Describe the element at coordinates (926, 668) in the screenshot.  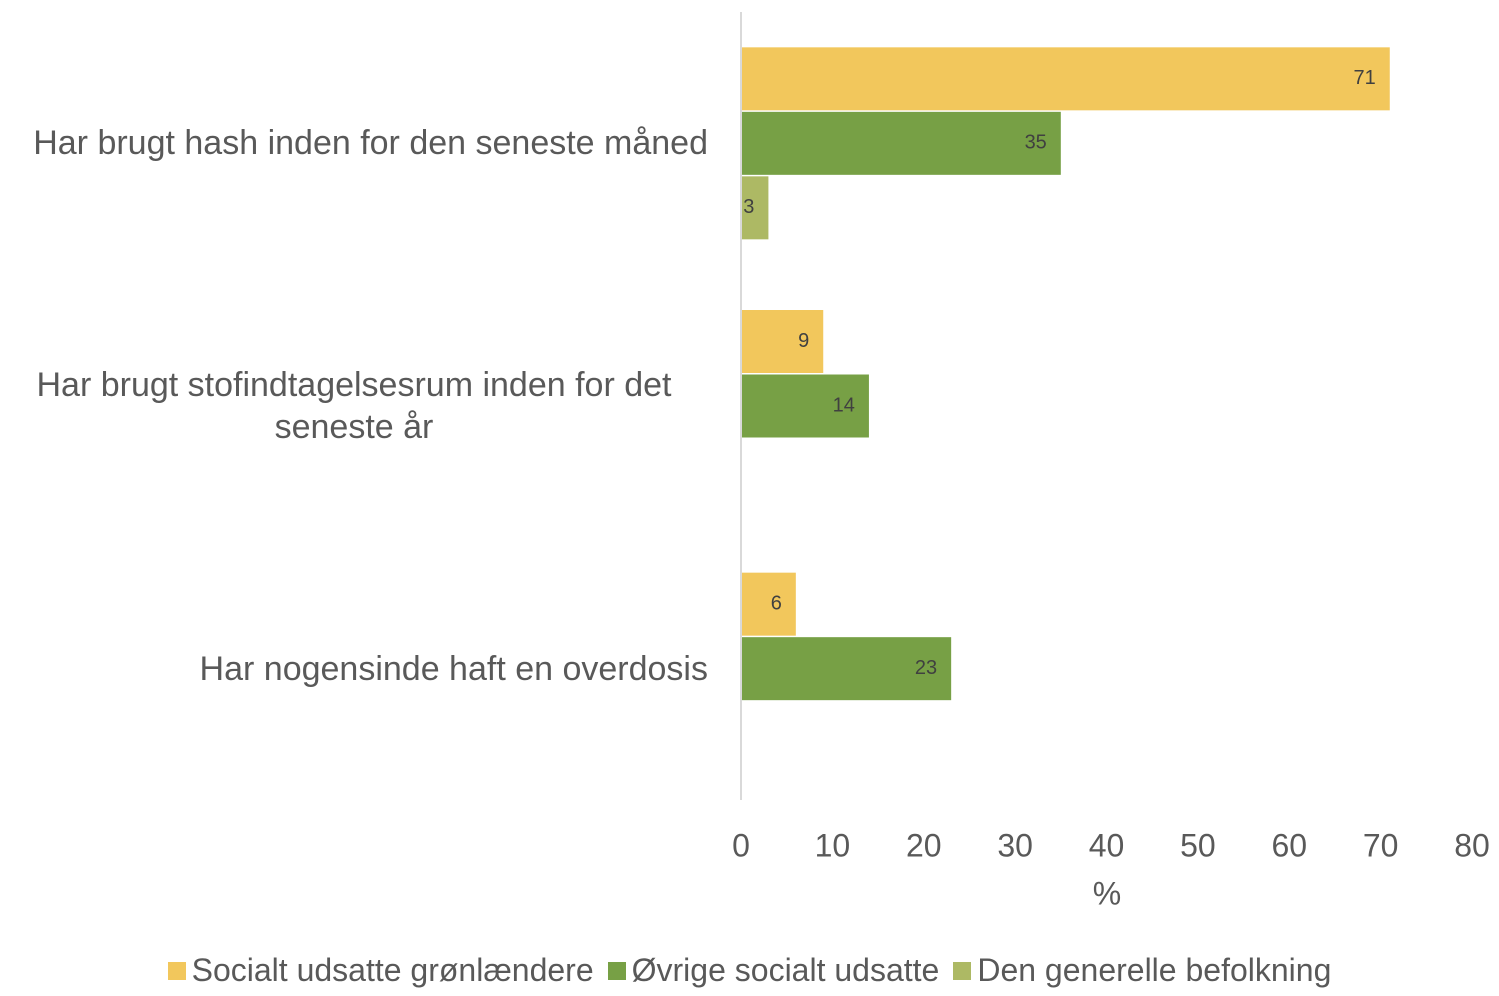
I see `data-label: 23` at that location.